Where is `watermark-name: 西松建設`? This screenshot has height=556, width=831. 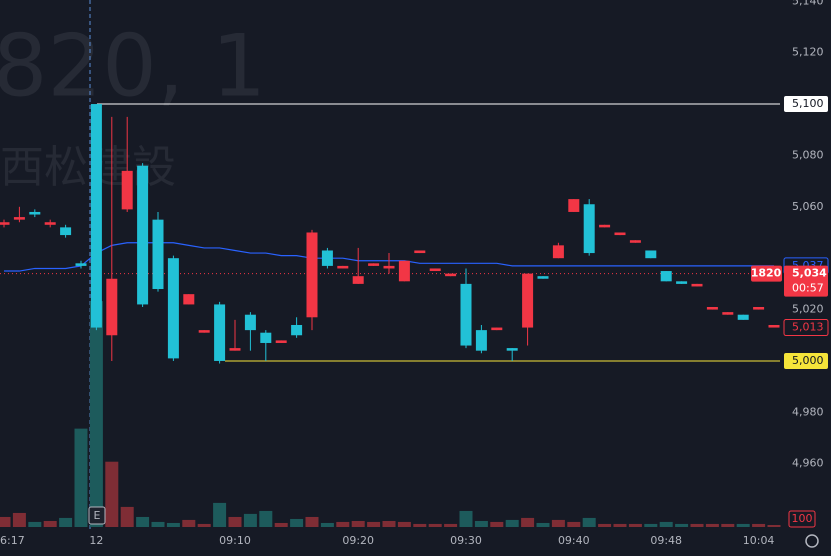
watermark-name: 西松建設 is located at coordinates (88, 167).